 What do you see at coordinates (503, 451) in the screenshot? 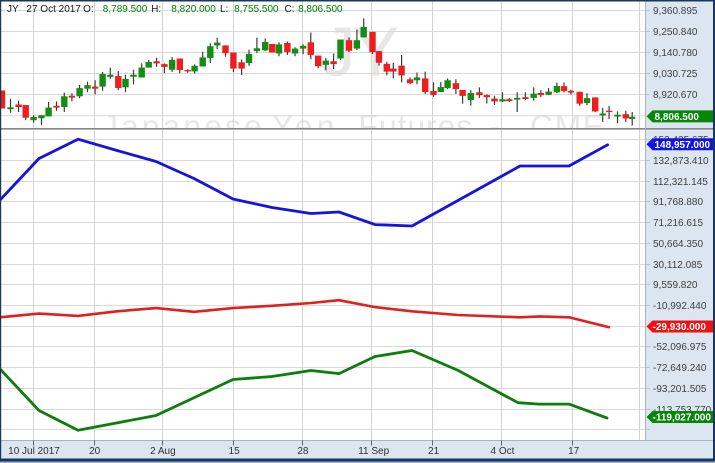
I see `svg-text: 4 Oct` at bounding box center [503, 451].